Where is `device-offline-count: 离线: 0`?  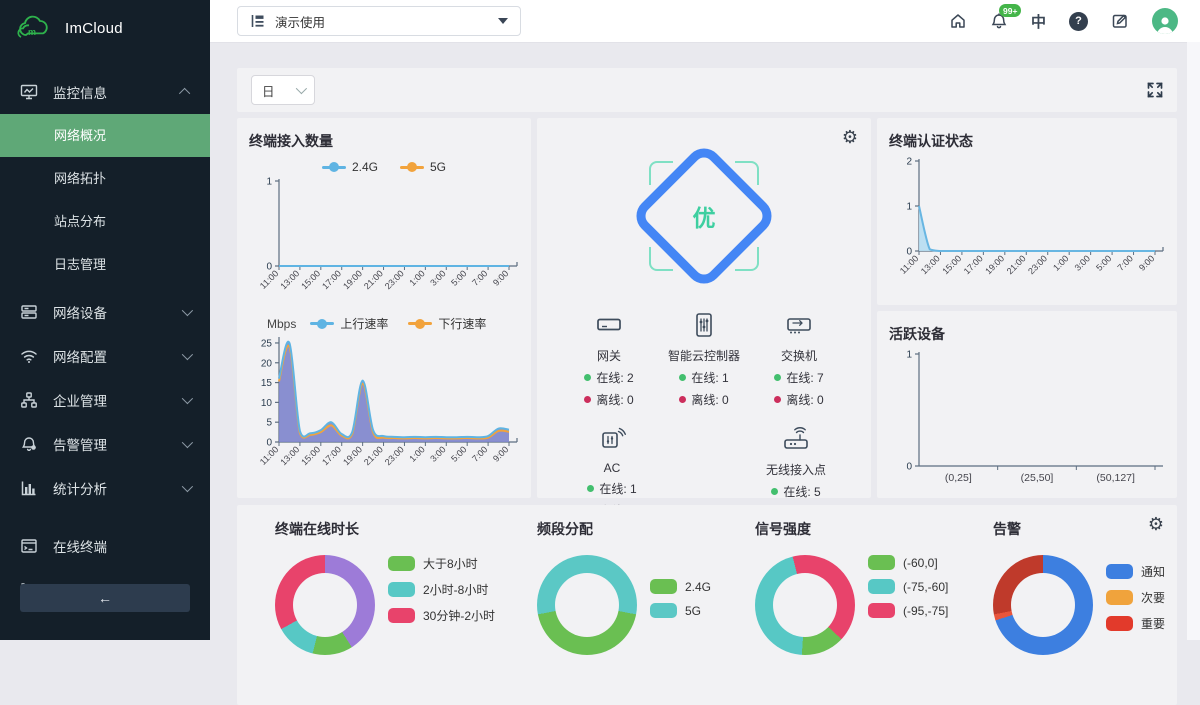
device-offline-count: 离线: 0 is located at coordinates (704, 399).